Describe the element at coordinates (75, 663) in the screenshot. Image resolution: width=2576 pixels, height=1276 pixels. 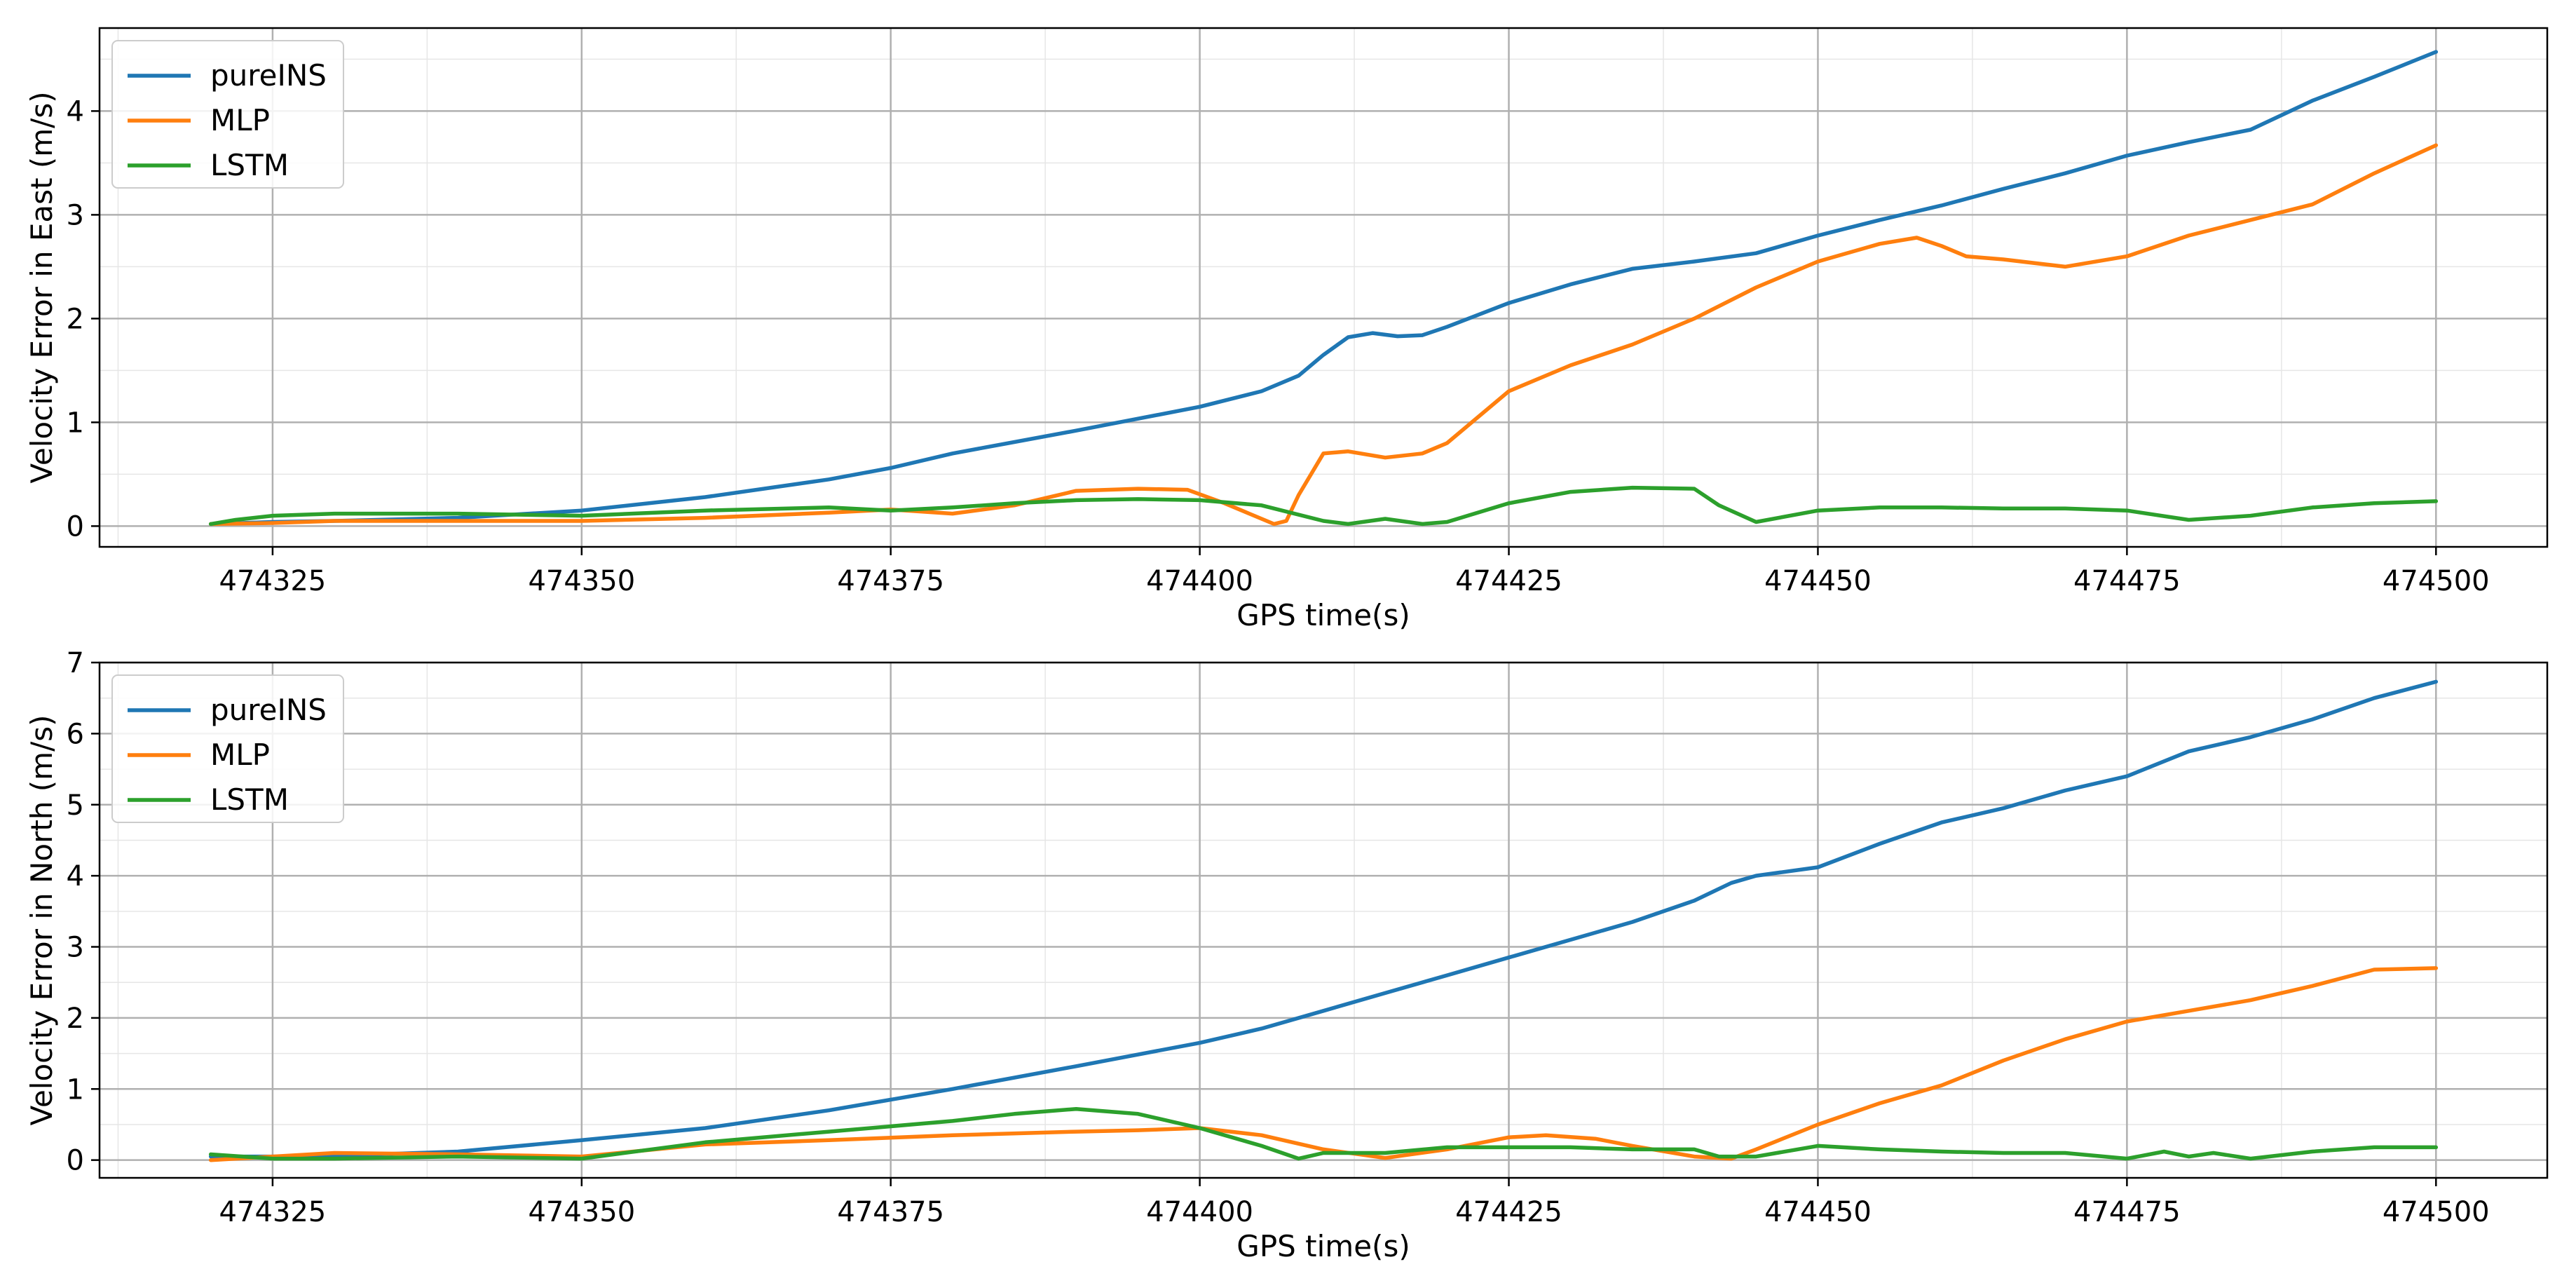
I see `y-tick-label: 7` at that location.